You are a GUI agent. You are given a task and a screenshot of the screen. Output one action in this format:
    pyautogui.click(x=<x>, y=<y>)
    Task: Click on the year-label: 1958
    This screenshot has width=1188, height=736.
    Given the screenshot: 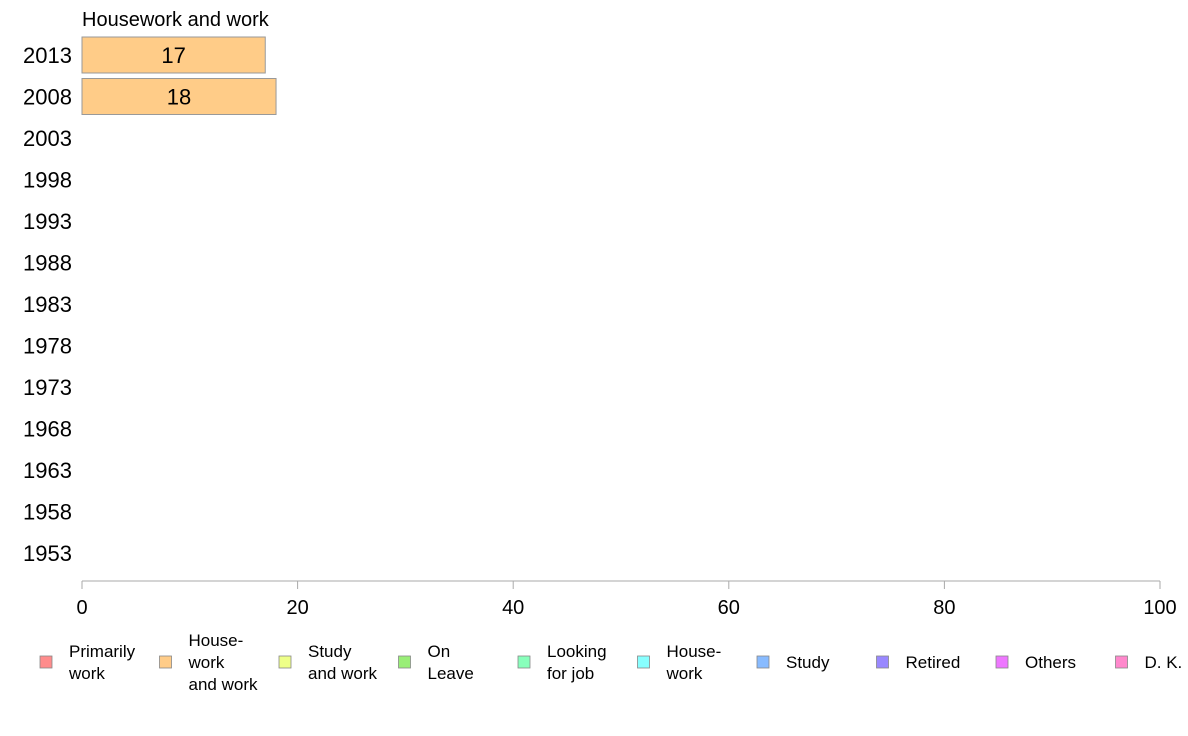 What is the action you would take?
    pyautogui.click(x=47, y=512)
    